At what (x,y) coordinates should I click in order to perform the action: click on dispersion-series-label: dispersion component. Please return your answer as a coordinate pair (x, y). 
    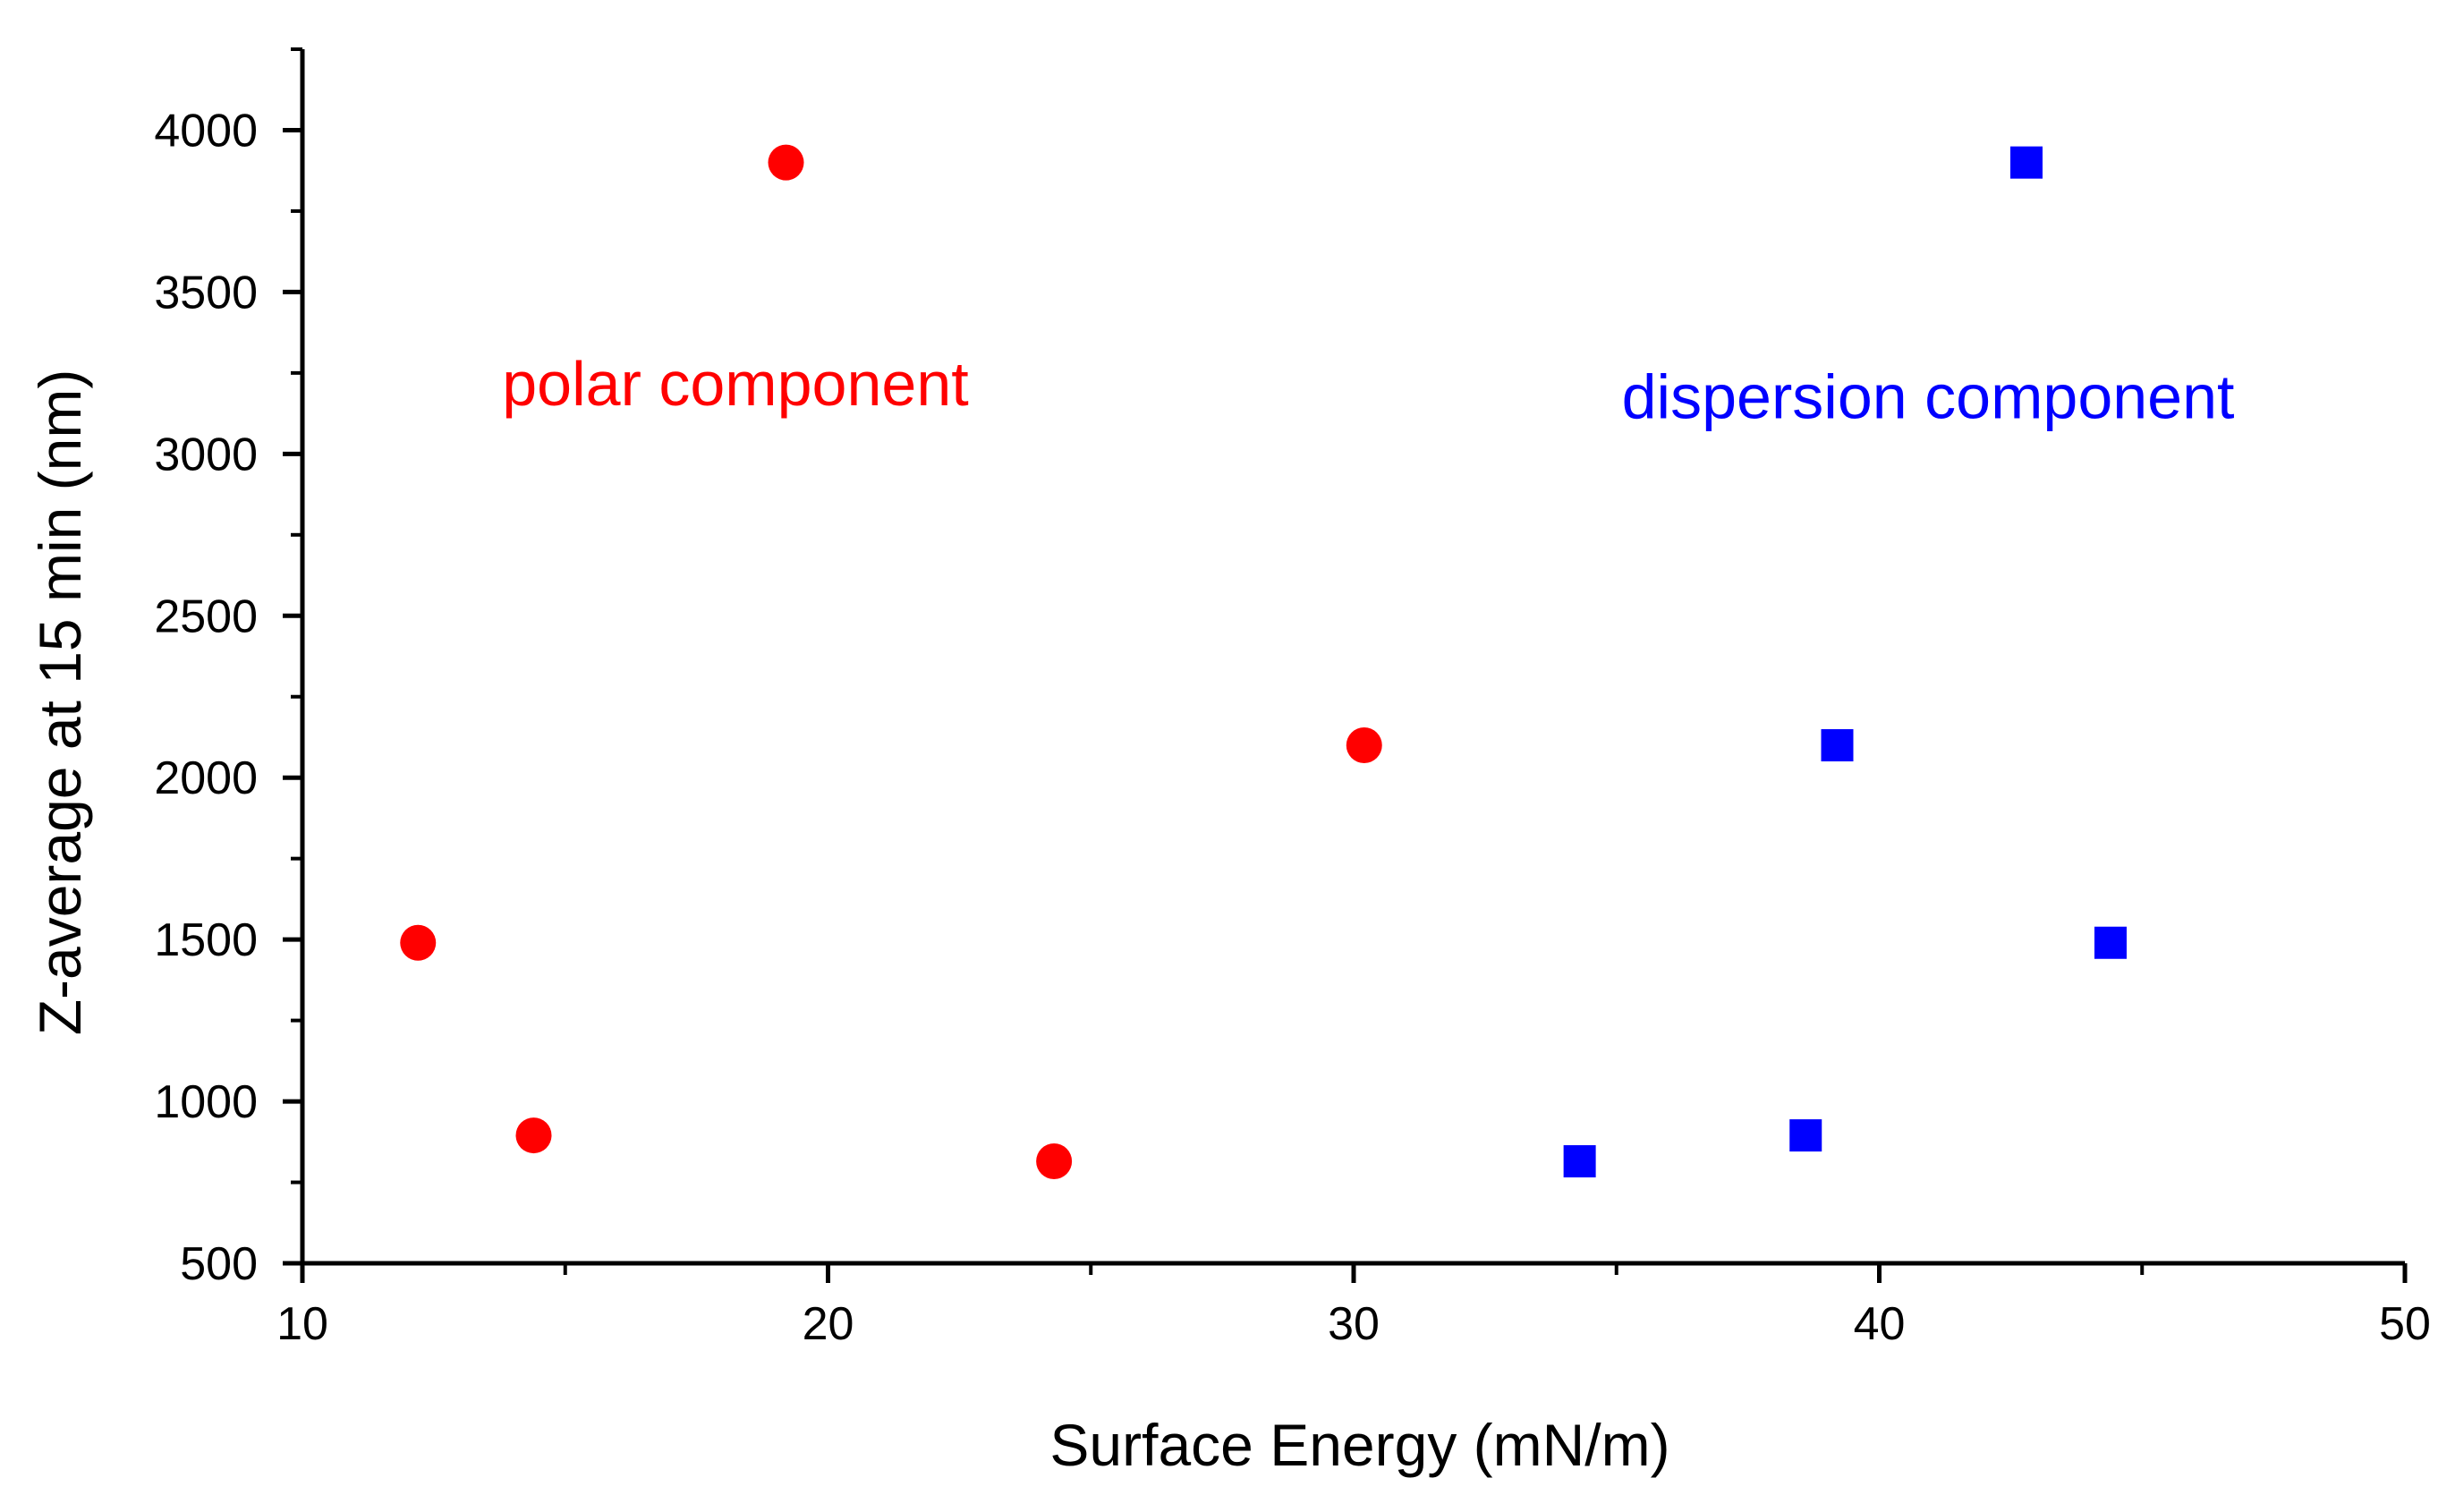
    Looking at the image, I should click on (1928, 397).